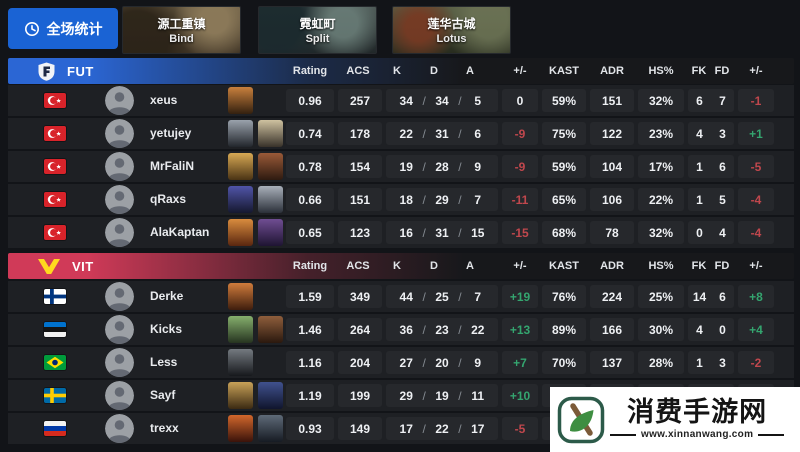 The image size is (800, 452). I want to click on player-row-derke: Derke 1.59 349 44 / 25 / 7 +19 76% 224 25% 14 6 +8, so click(401, 296).